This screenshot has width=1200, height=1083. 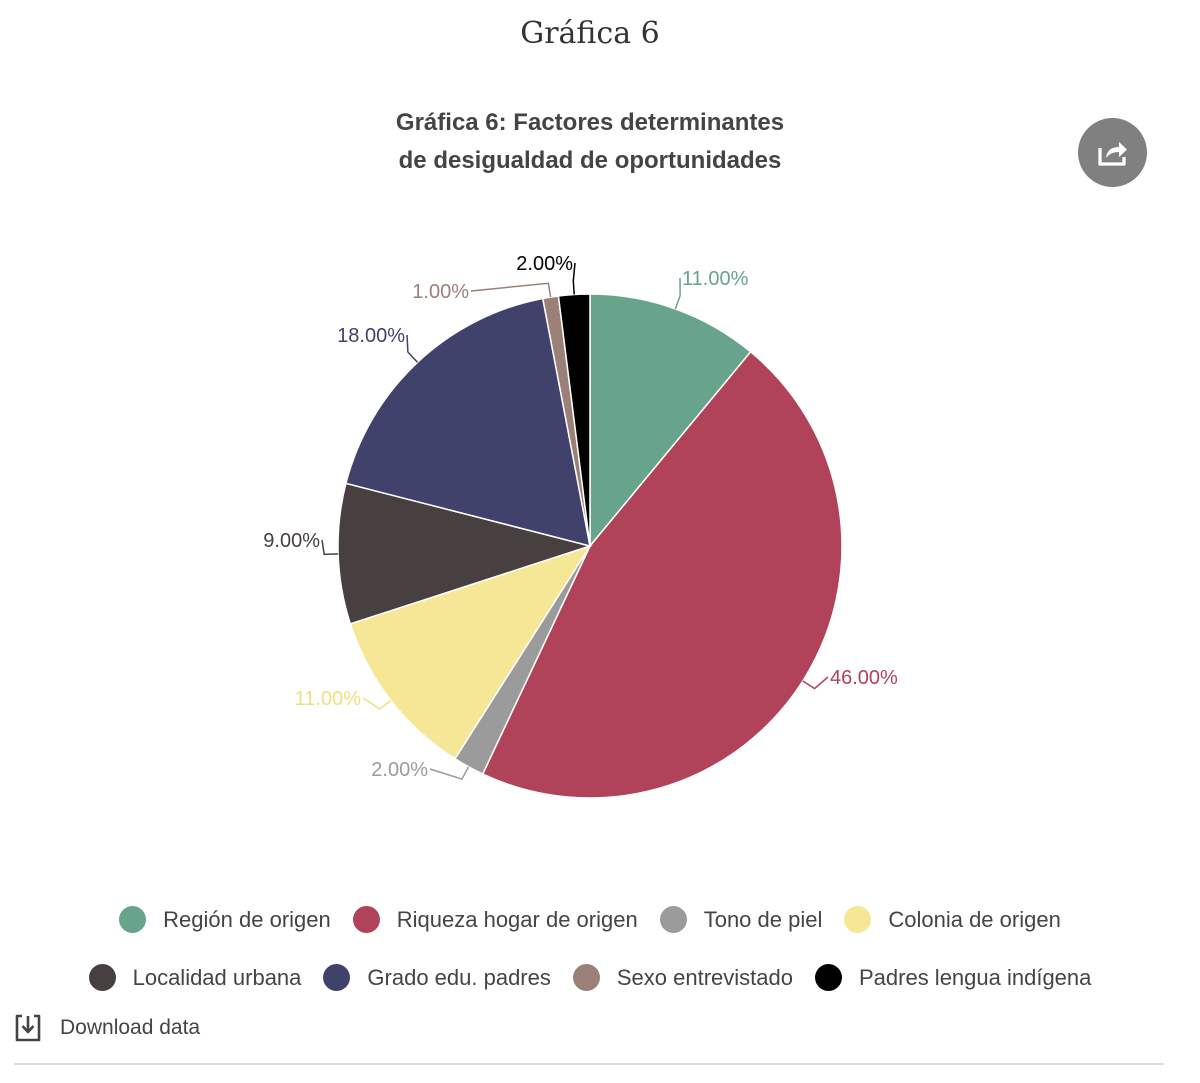 What do you see at coordinates (28, 1028) in the screenshot?
I see `download-icon` at bounding box center [28, 1028].